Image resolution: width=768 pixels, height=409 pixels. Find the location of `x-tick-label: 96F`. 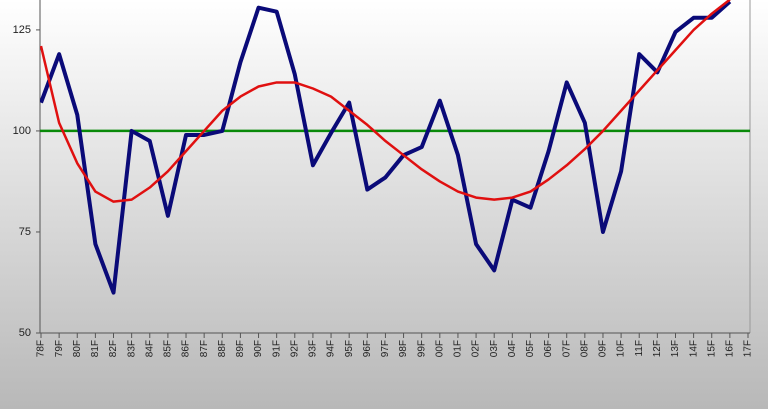

x-tick-label: 96F is located at coordinates (367, 348).